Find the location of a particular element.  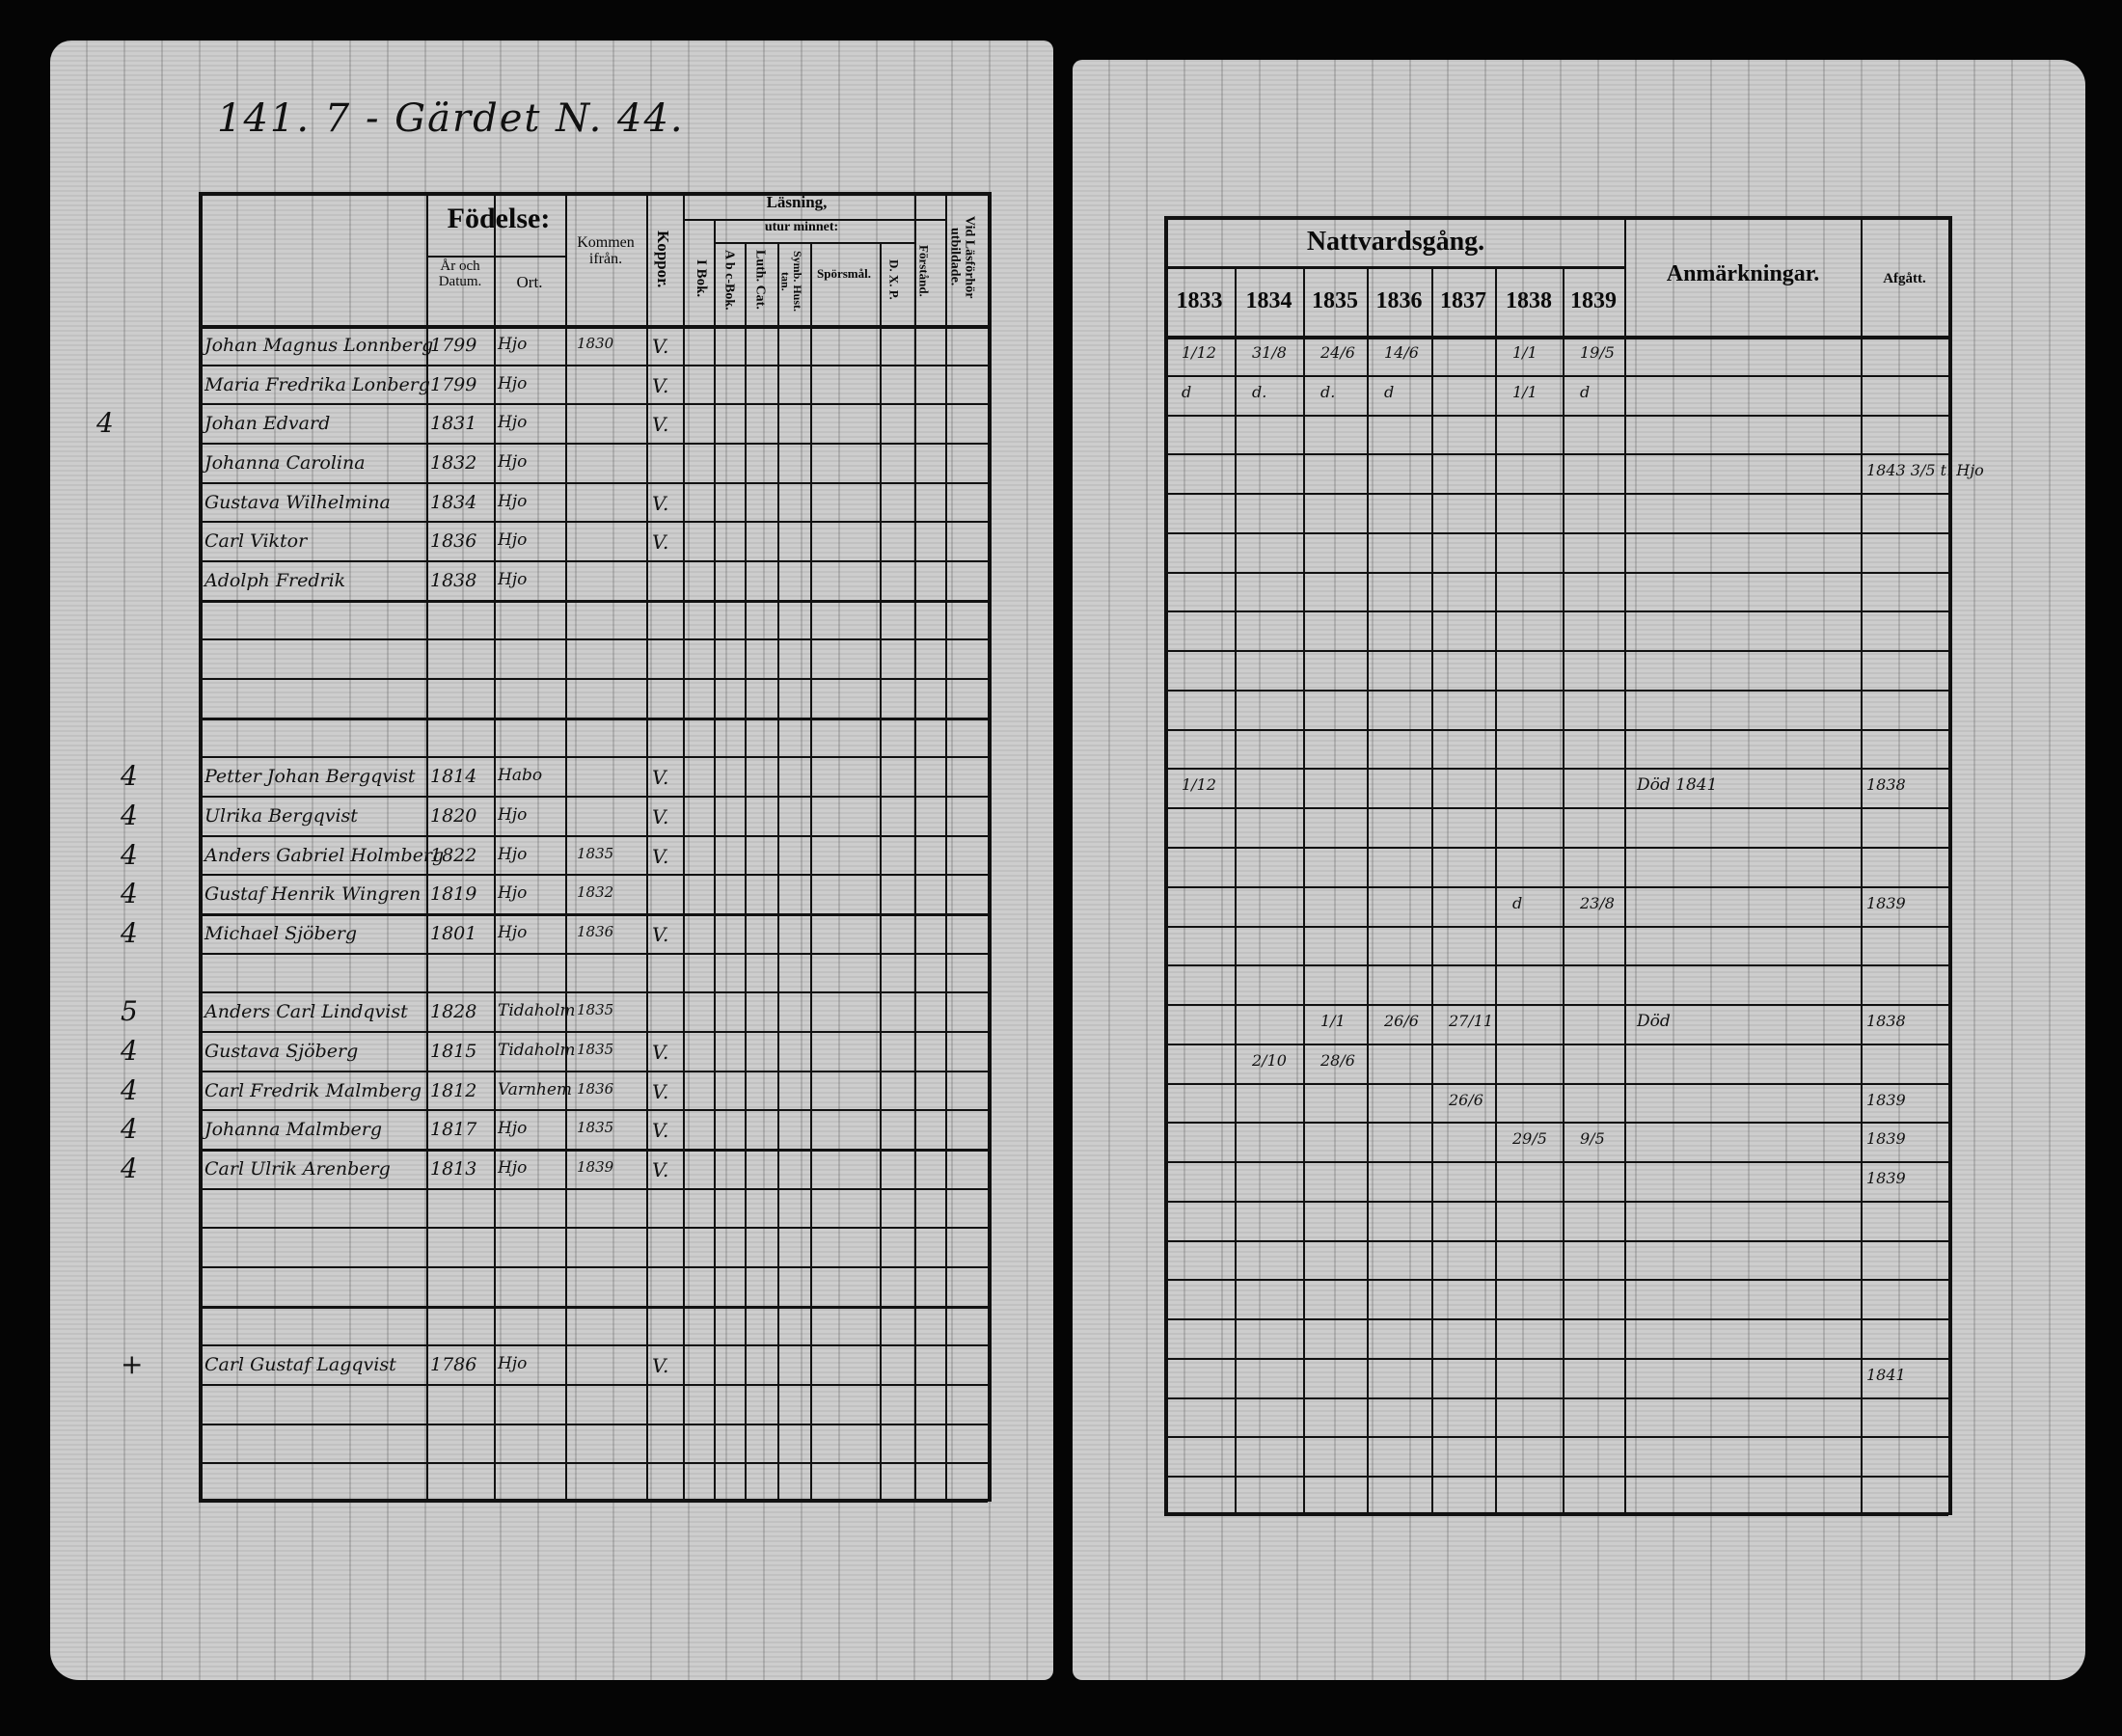

communion-date: 27/11 is located at coordinates (1472, 1021).